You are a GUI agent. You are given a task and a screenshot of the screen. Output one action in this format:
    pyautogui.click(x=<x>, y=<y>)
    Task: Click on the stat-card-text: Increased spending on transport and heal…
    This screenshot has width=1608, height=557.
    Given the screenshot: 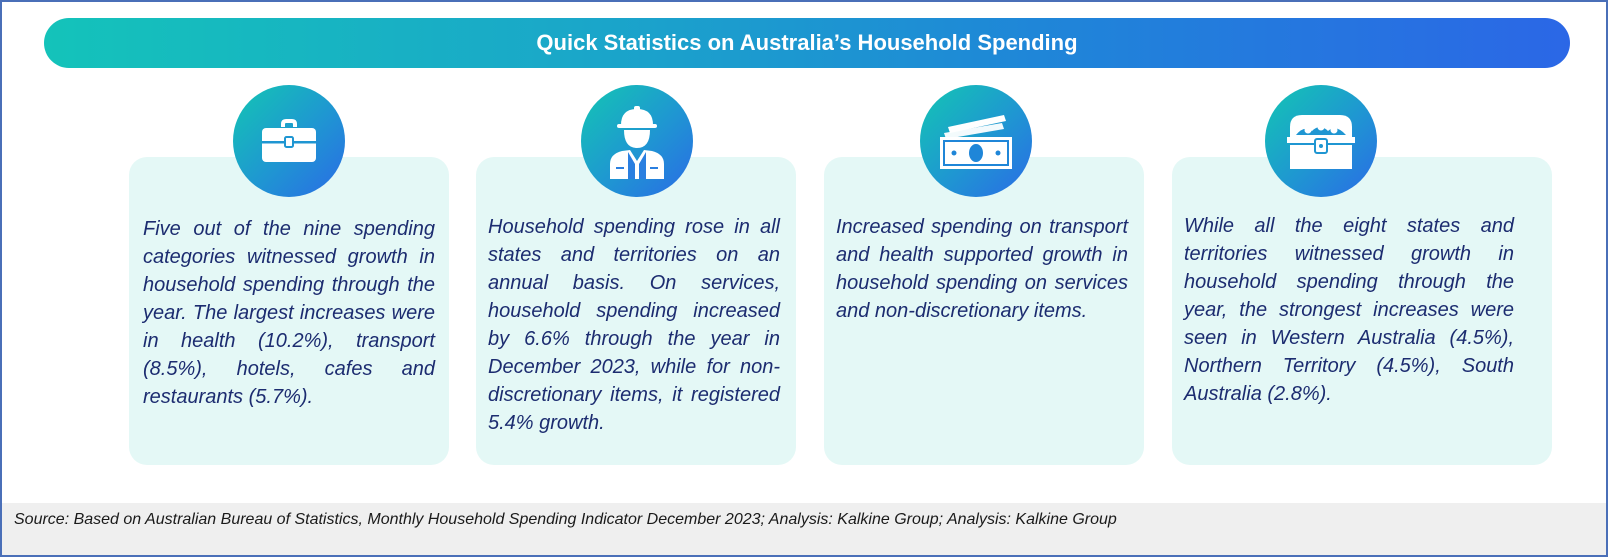 What is the action you would take?
    pyautogui.click(x=982, y=269)
    